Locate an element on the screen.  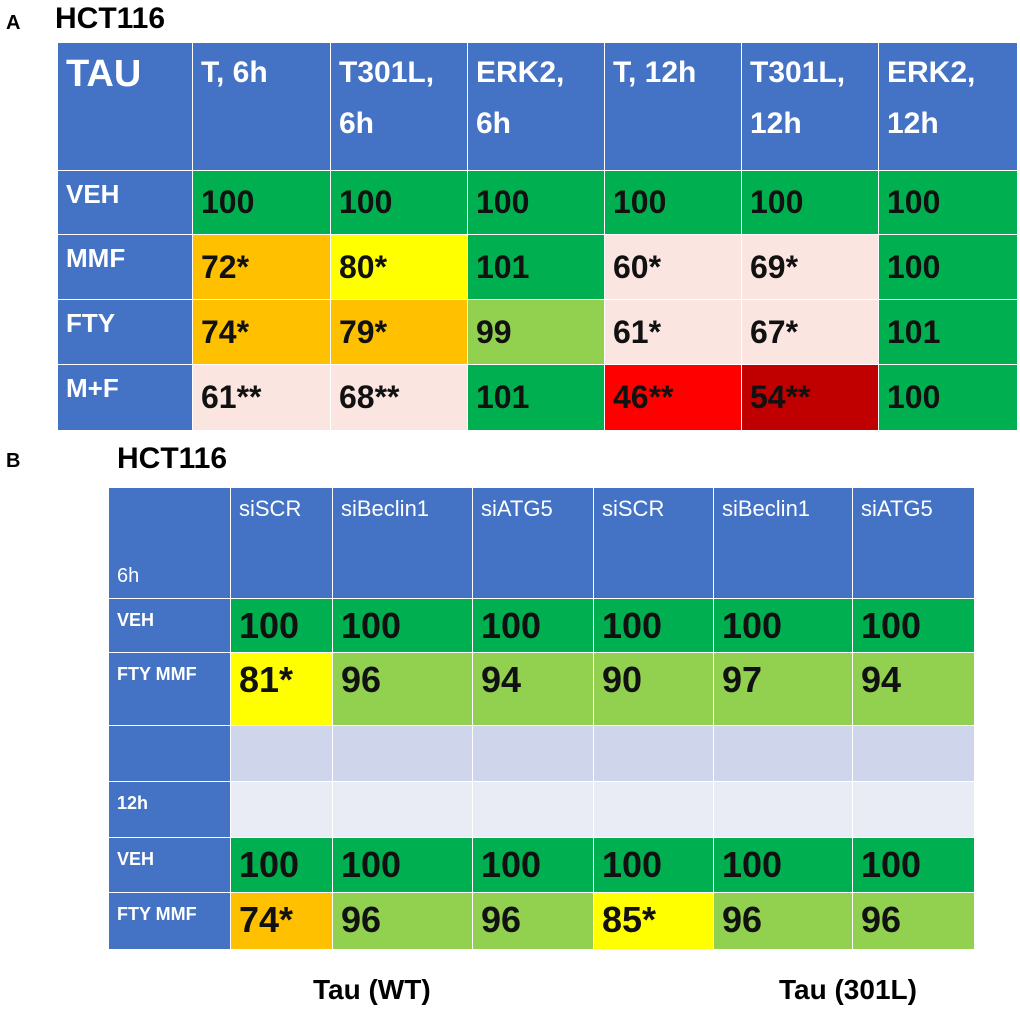
panel-a-column-header: T301L, 6h is located at coordinates (399, 106).